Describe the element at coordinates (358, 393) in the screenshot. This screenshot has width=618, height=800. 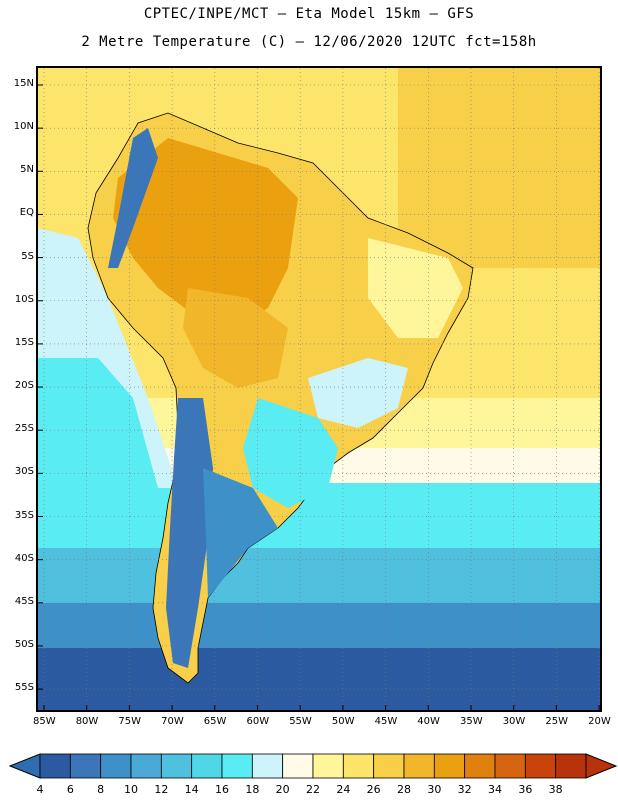
I see `southeast-cool` at that location.